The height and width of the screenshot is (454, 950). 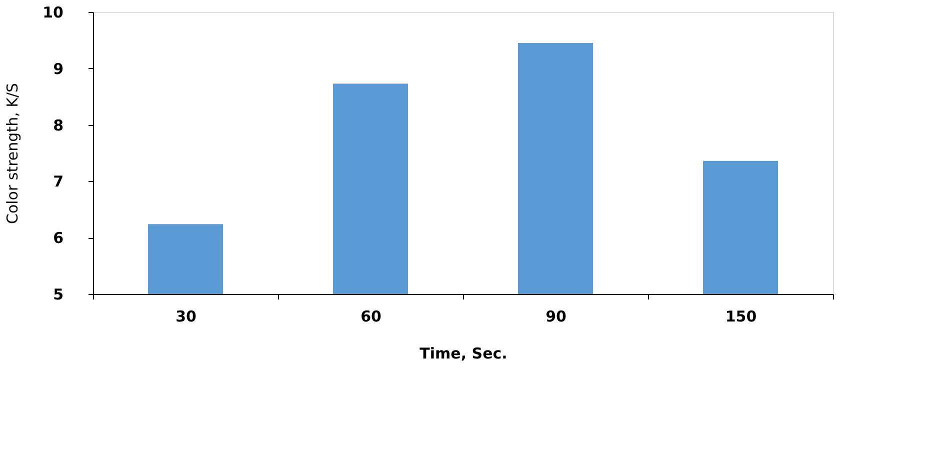 What do you see at coordinates (13, 153) in the screenshot?
I see `y-axis-title: Color strength, K/S` at bounding box center [13, 153].